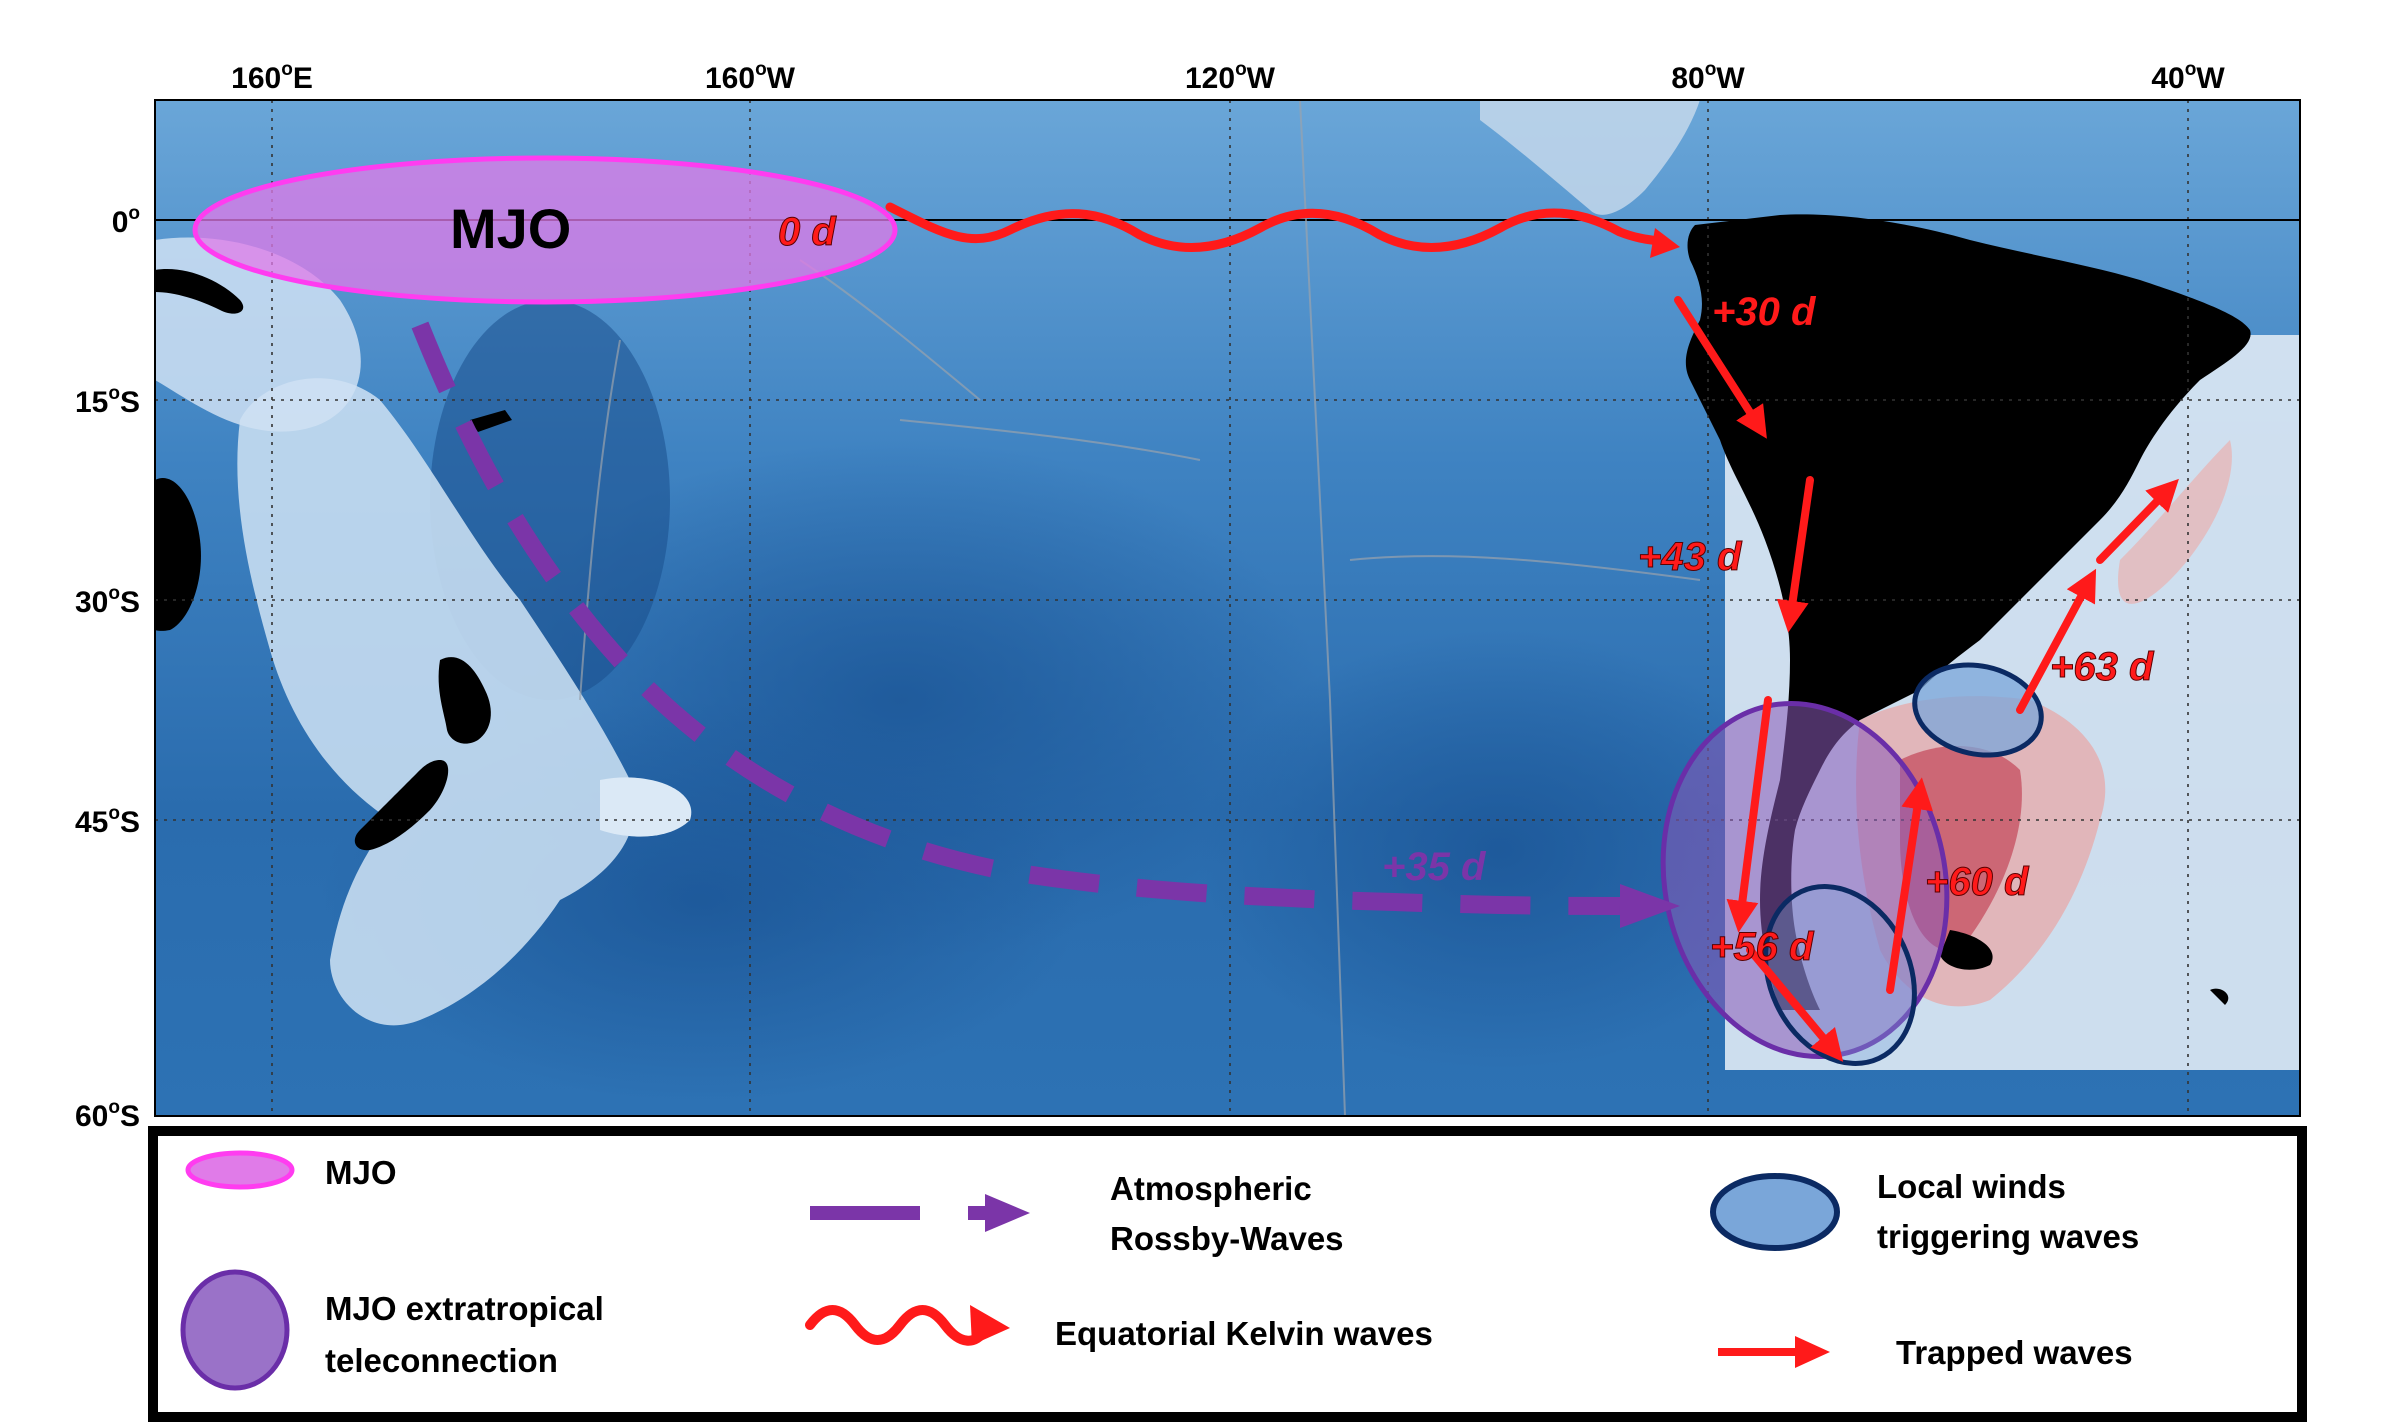 This screenshot has height=1424, width=2400. What do you see at coordinates (491, 421) in the screenshot?
I see `new-caledonia-landmass` at bounding box center [491, 421].